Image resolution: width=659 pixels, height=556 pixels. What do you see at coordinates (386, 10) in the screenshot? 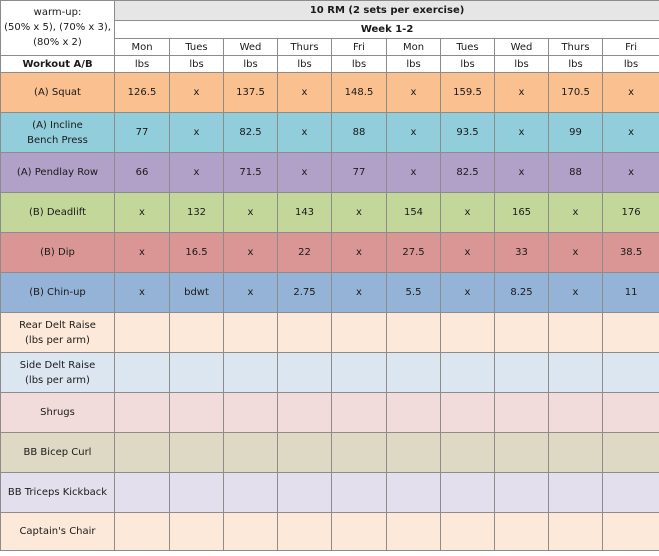
I see `sheet-title: 10 RM (2 sets per exercise)` at bounding box center [386, 10].